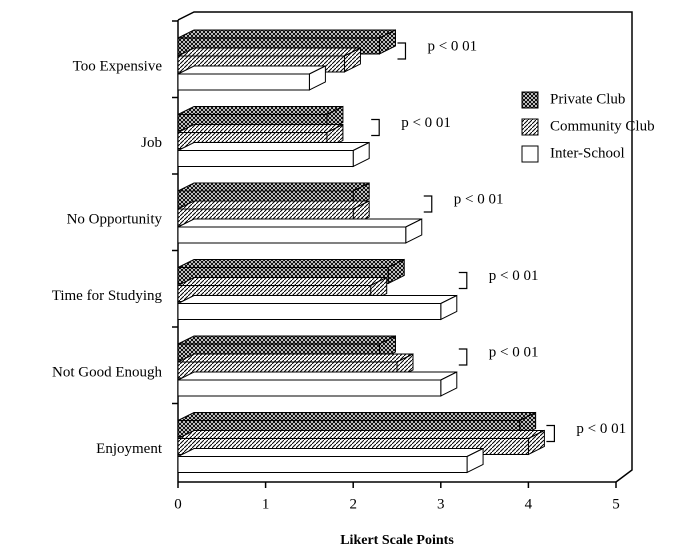  What do you see at coordinates (129, 449) in the screenshot?
I see `y-tick-label: Enjoyment` at bounding box center [129, 449].